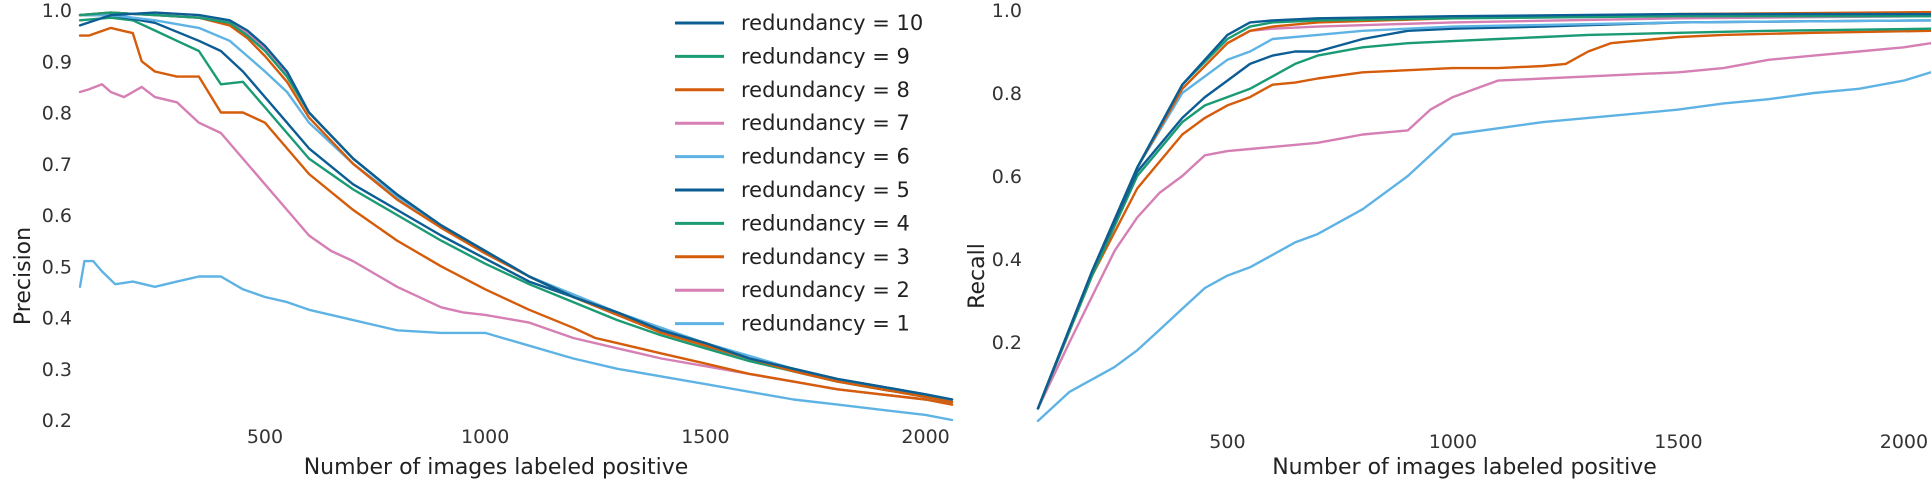 The width and height of the screenshot is (1931, 484). What do you see at coordinates (57, 370) in the screenshot?
I see `y-tick-label: 0.3` at bounding box center [57, 370].